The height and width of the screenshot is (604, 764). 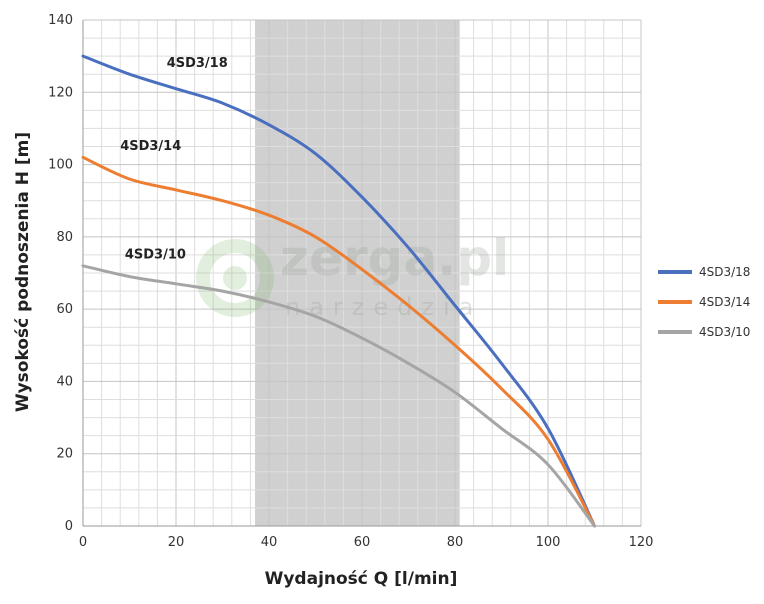 What do you see at coordinates (64, 454) in the screenshot?
I see `y-tick-label: 20` at bounding box center [64, 454].